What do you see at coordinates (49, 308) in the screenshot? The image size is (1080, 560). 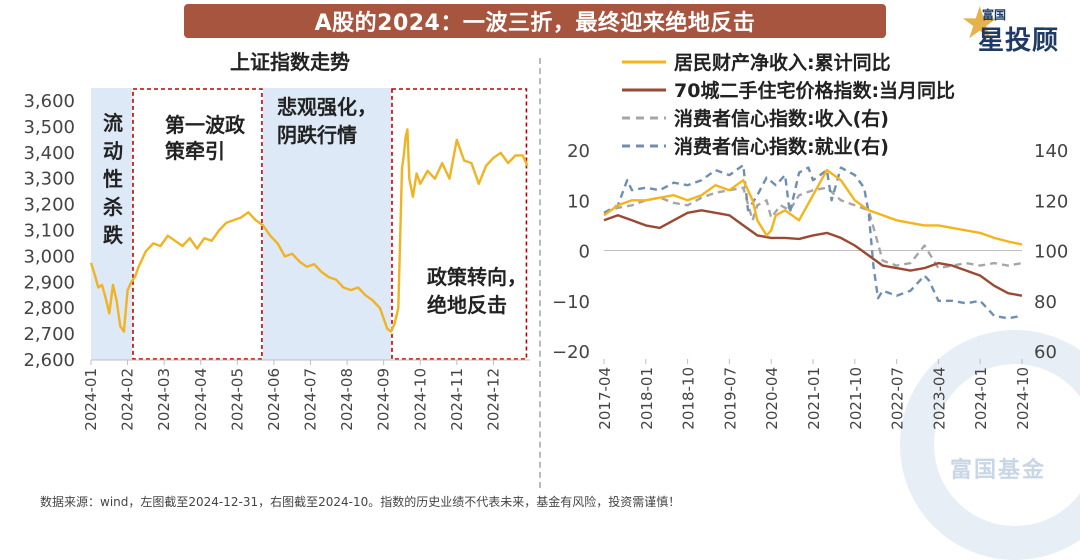 I see `y-tick-label: 2,800` at bounding box center [49, 308].